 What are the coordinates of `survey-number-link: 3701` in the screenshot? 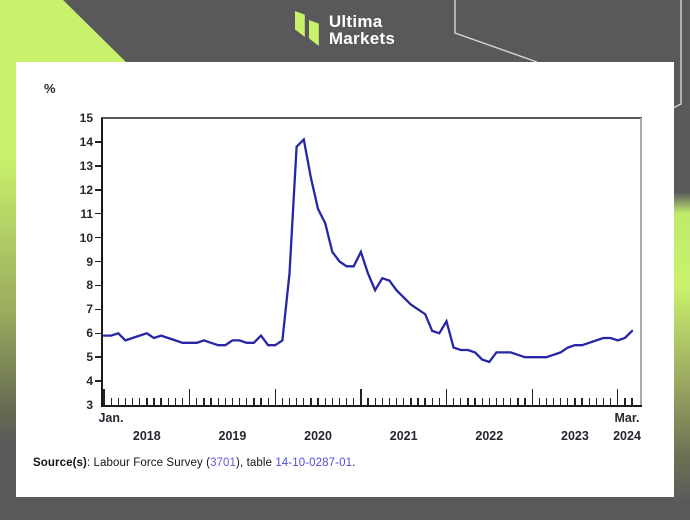 It's located at (223, 463).